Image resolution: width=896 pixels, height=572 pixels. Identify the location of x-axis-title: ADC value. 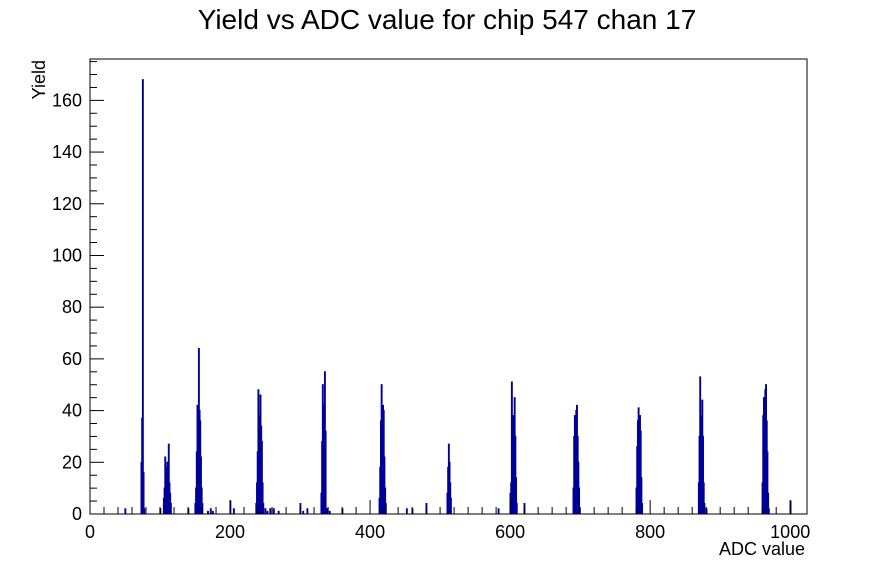
(762, 549).